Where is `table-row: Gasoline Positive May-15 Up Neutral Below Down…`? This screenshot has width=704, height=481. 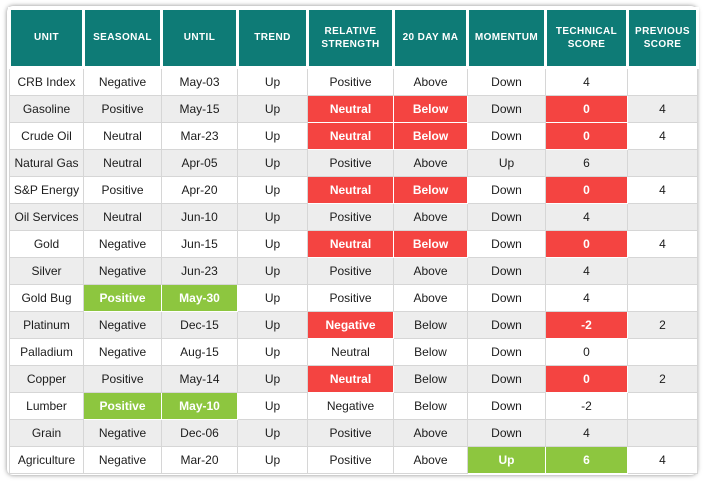
table-row: Gasoline Positive May-15 Up Neutral Below Down… is located at coordinates (353, 109).